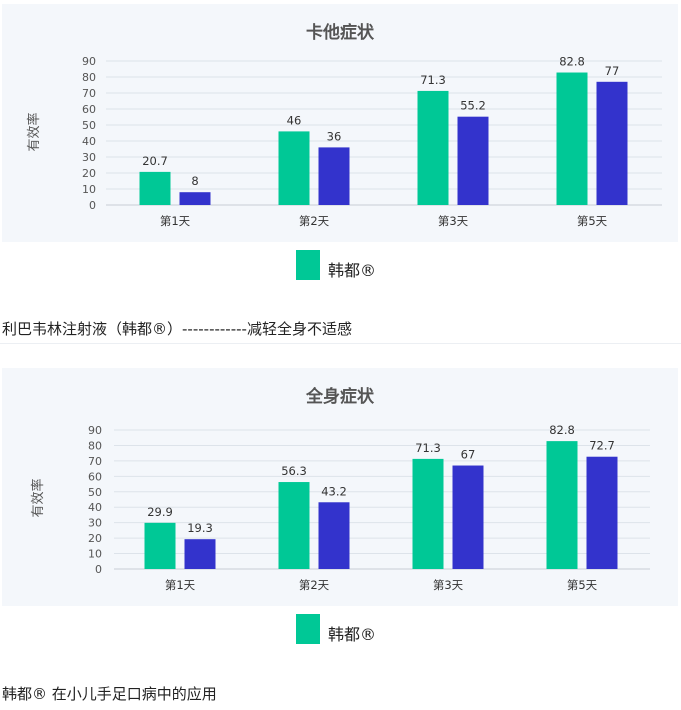 The width and height of the screenshot is (681, 710). Describe the element at coordinates (602, 446) in the screenshot. I see `data-label: 72.7` at that location.